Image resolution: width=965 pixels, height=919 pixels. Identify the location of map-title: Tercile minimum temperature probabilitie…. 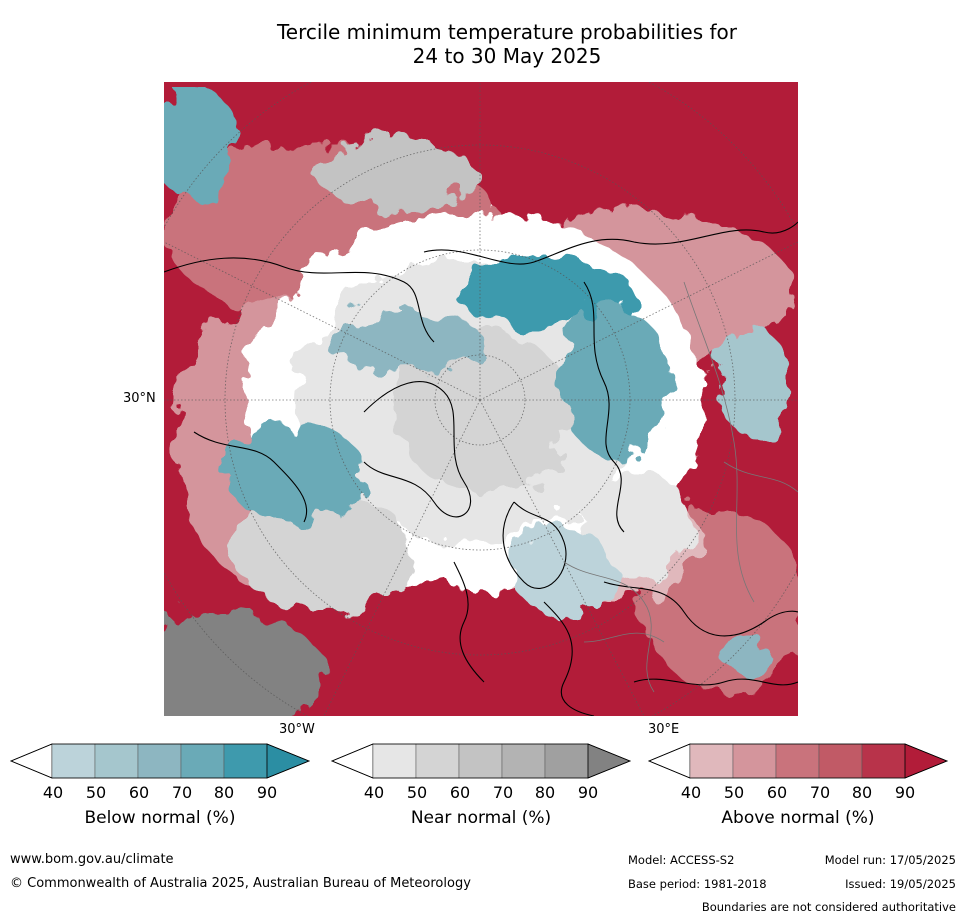
(482, 44).